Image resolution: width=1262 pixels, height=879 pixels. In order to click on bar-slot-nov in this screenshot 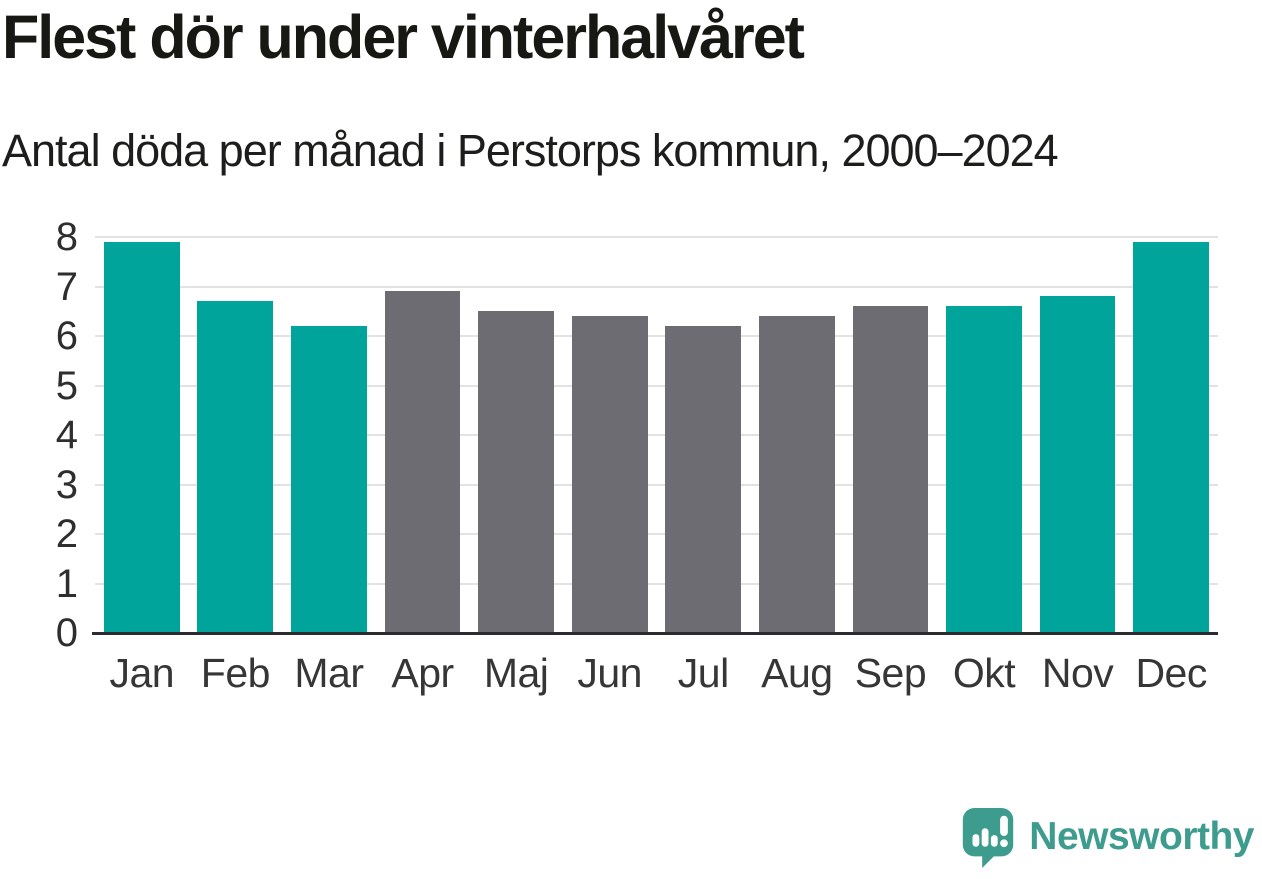, I will do `click(1078, 435)`.